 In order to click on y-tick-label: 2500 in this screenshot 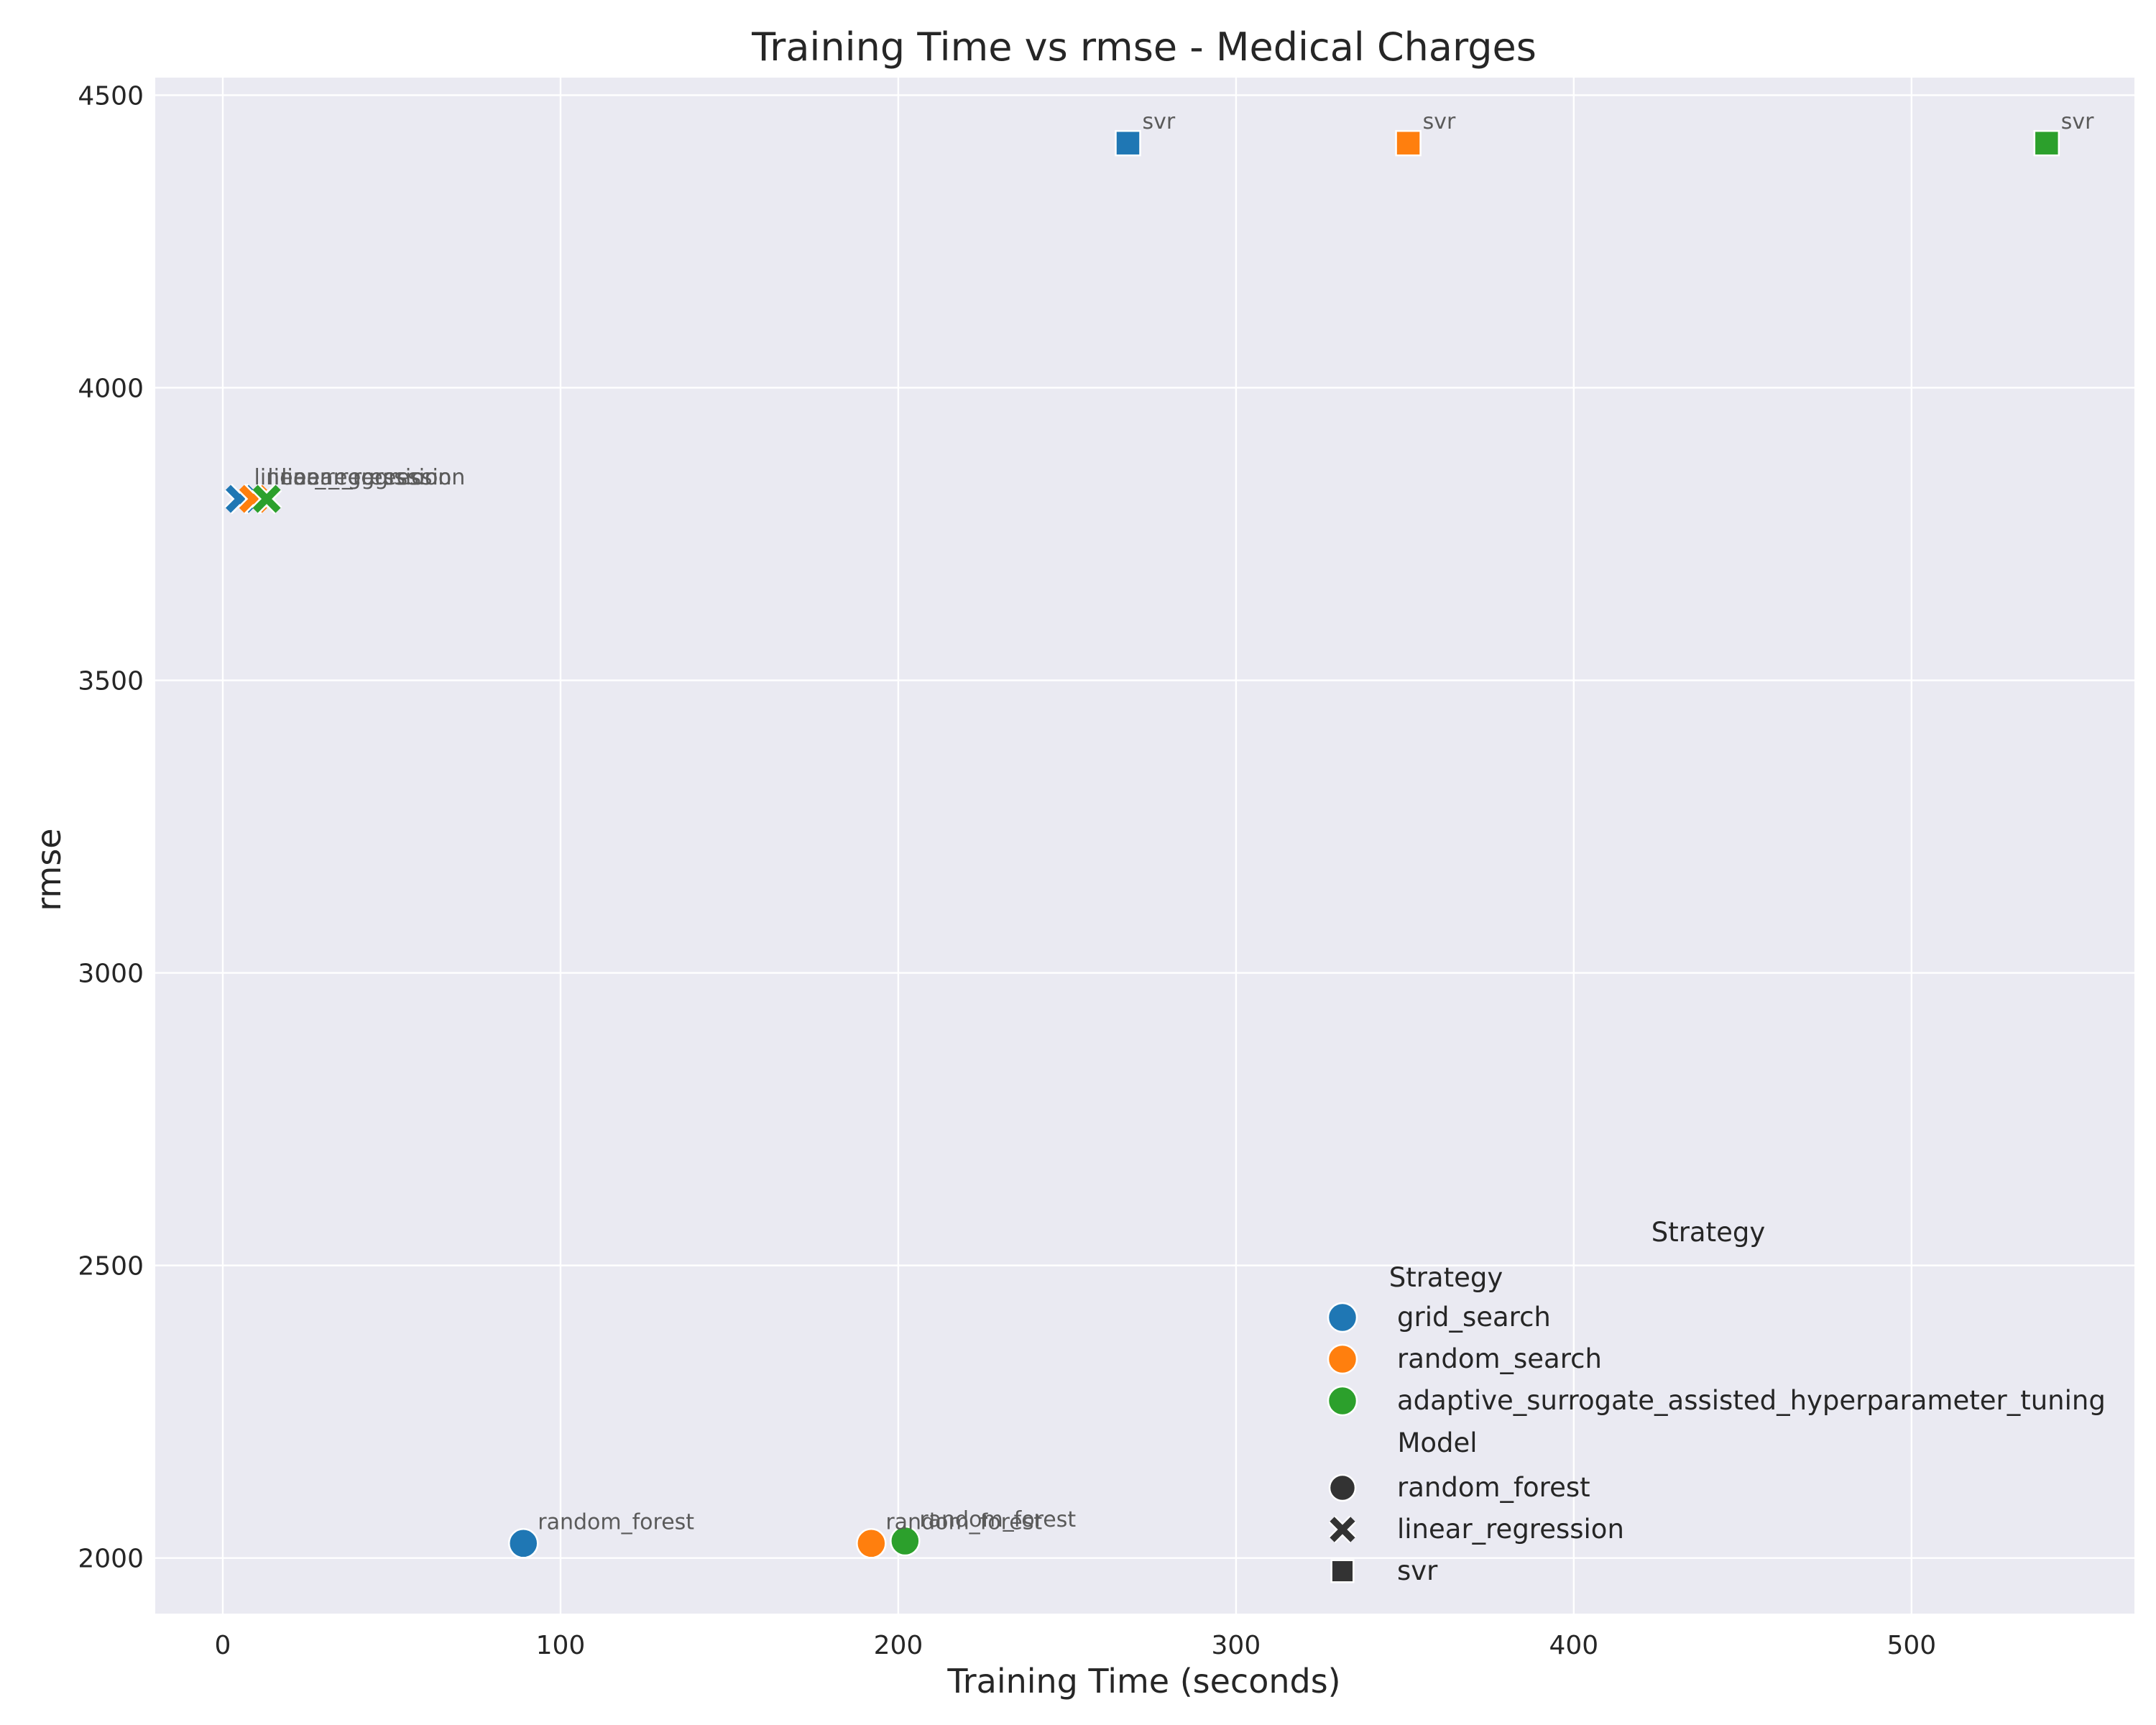, I will do `click(111, 1267)`.